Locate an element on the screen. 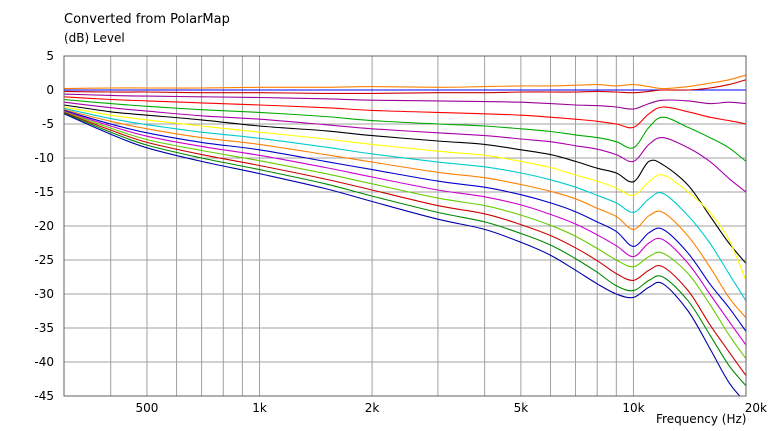  y-tick-label: 0 is located at coordinates (50, 90).